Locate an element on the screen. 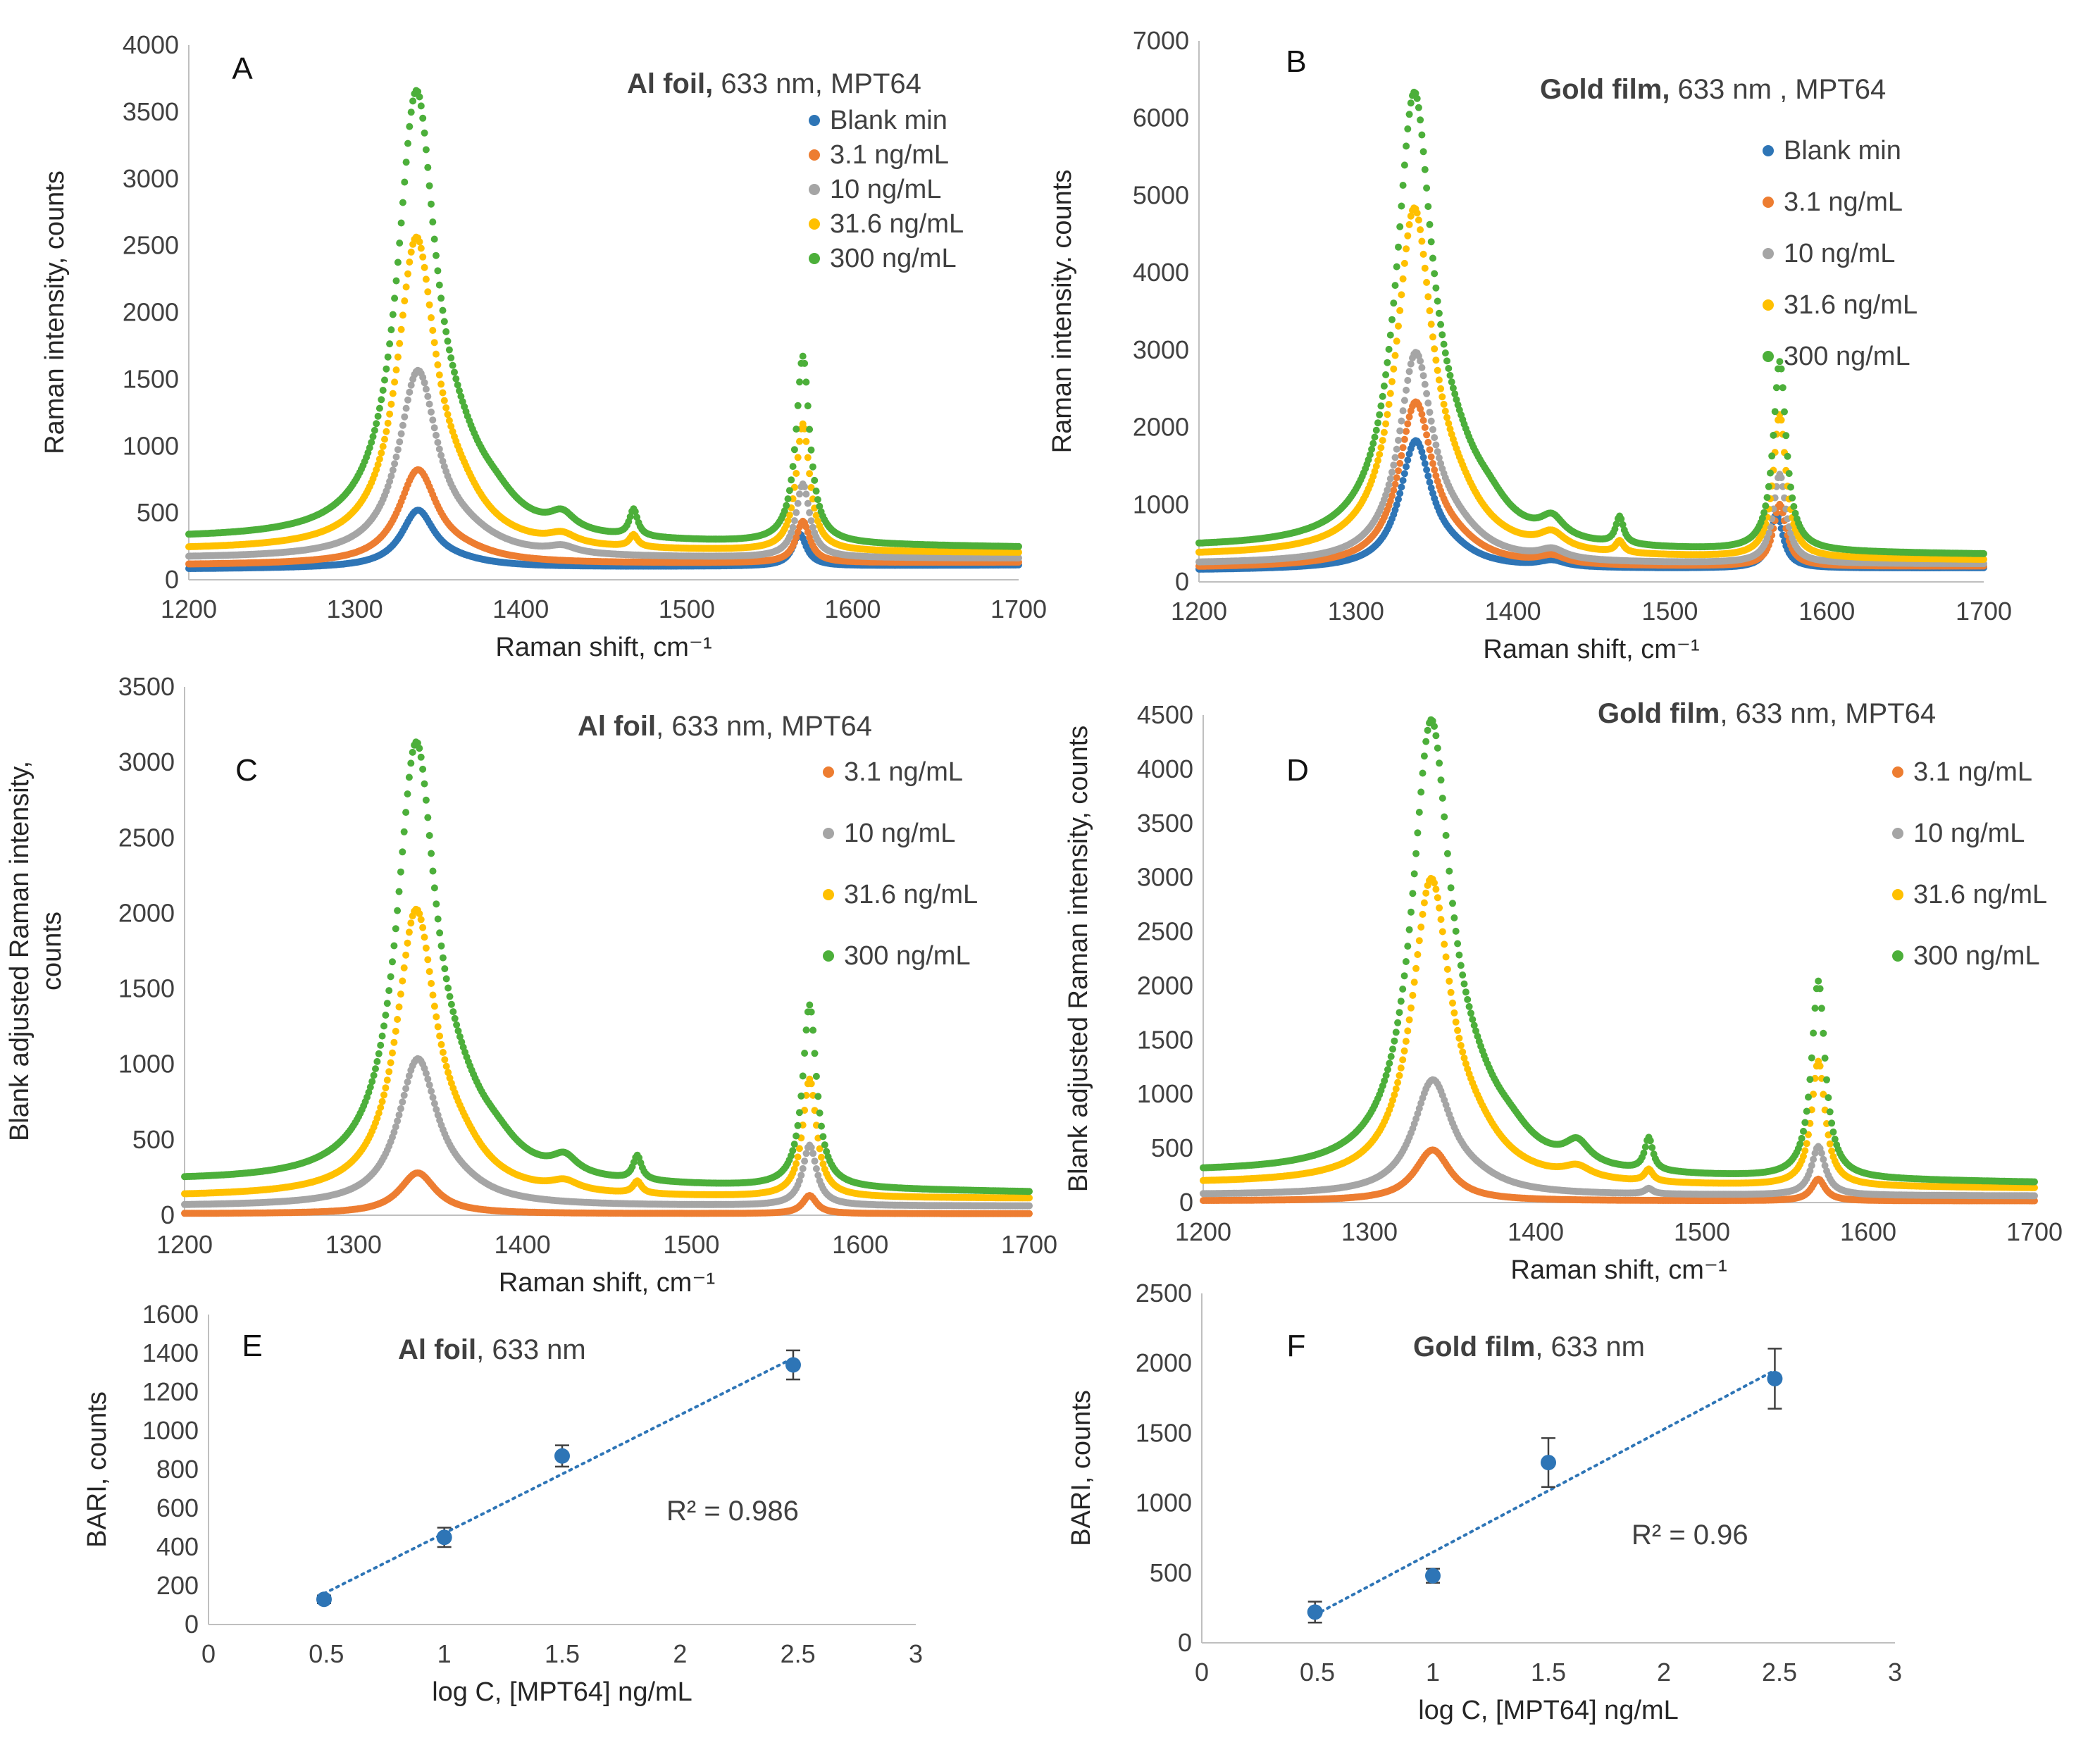 The width and height of the screenshot is (2088, 1764). legend-entry: 10 ng/mL is located at coordinates (885, 189).